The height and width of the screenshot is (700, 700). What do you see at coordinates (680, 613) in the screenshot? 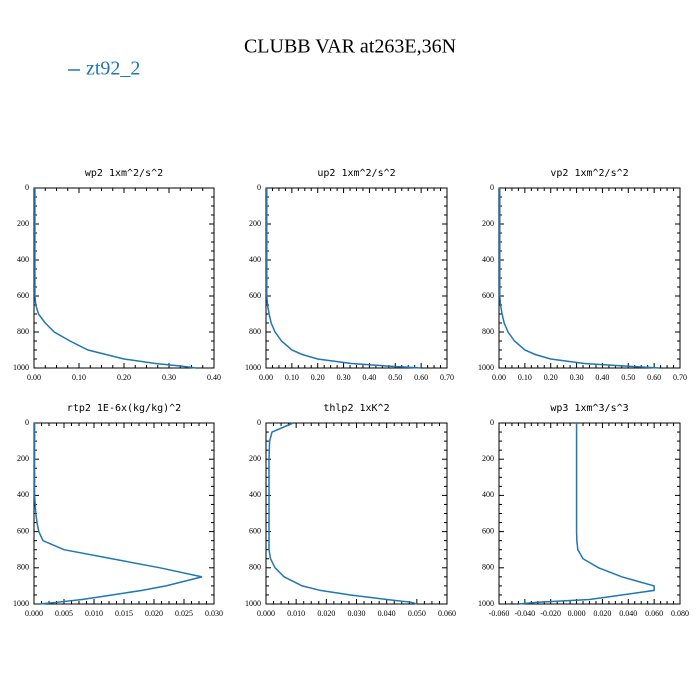
I see `x-tick-label: 0.080` at bounding box center [680, 613].